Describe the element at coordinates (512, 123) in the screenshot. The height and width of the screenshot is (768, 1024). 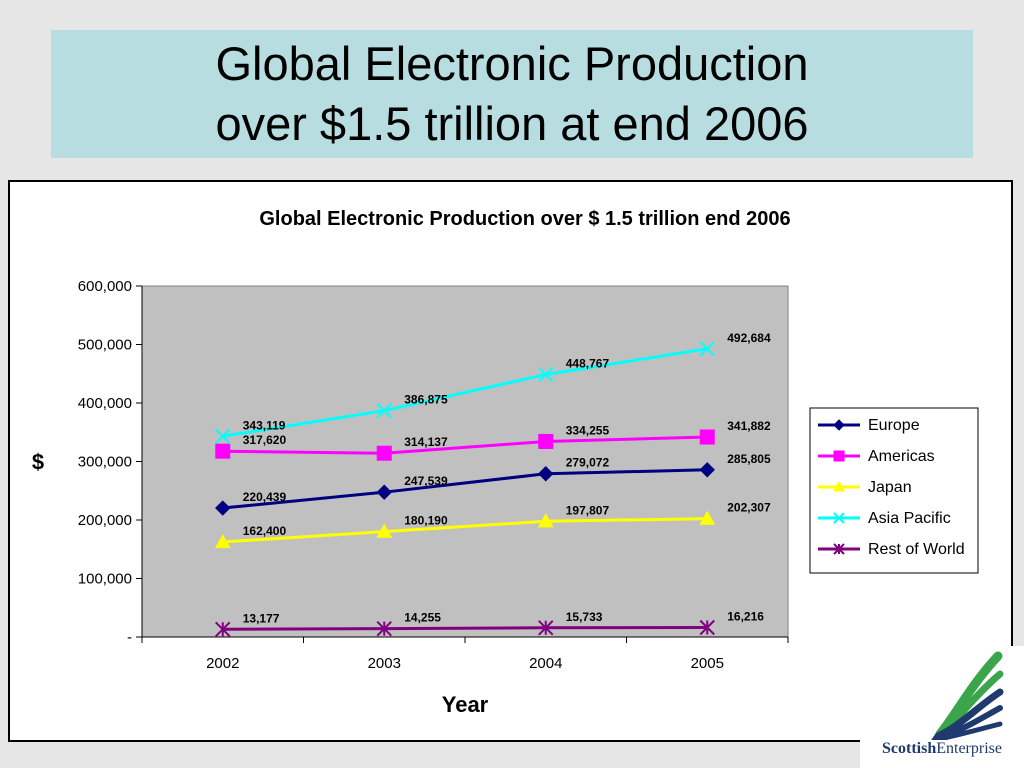
I see `slide-title-line-2: over $1.5 trillion at end 2006` at that location.